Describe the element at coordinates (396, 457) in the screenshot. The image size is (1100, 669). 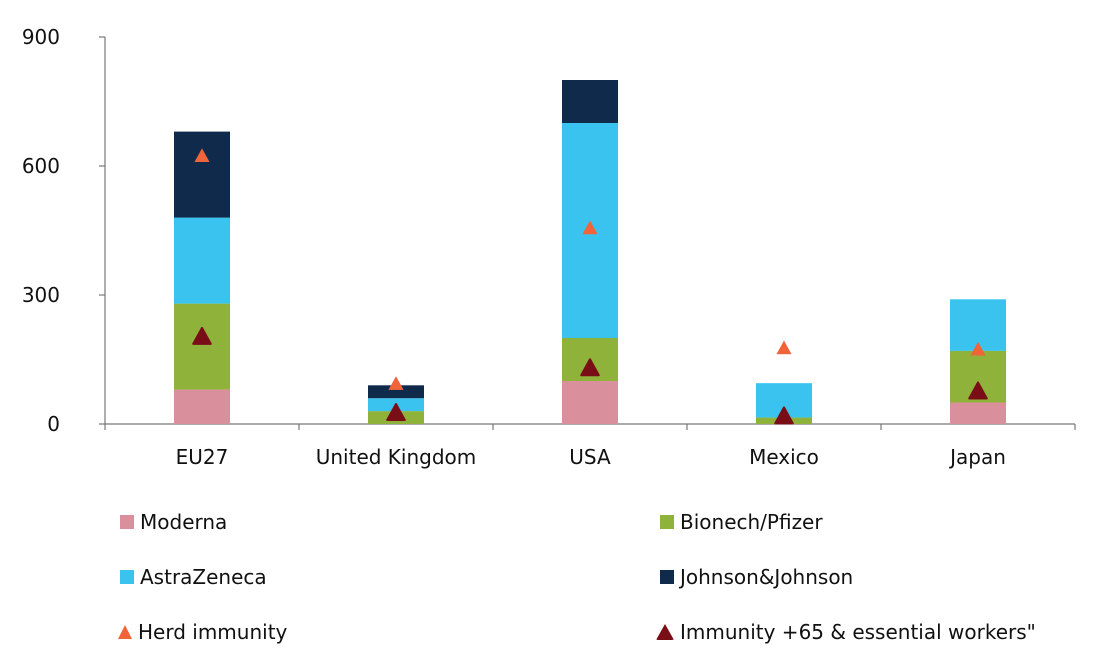
I see `x-tick-label: United Kingdom` at that location.